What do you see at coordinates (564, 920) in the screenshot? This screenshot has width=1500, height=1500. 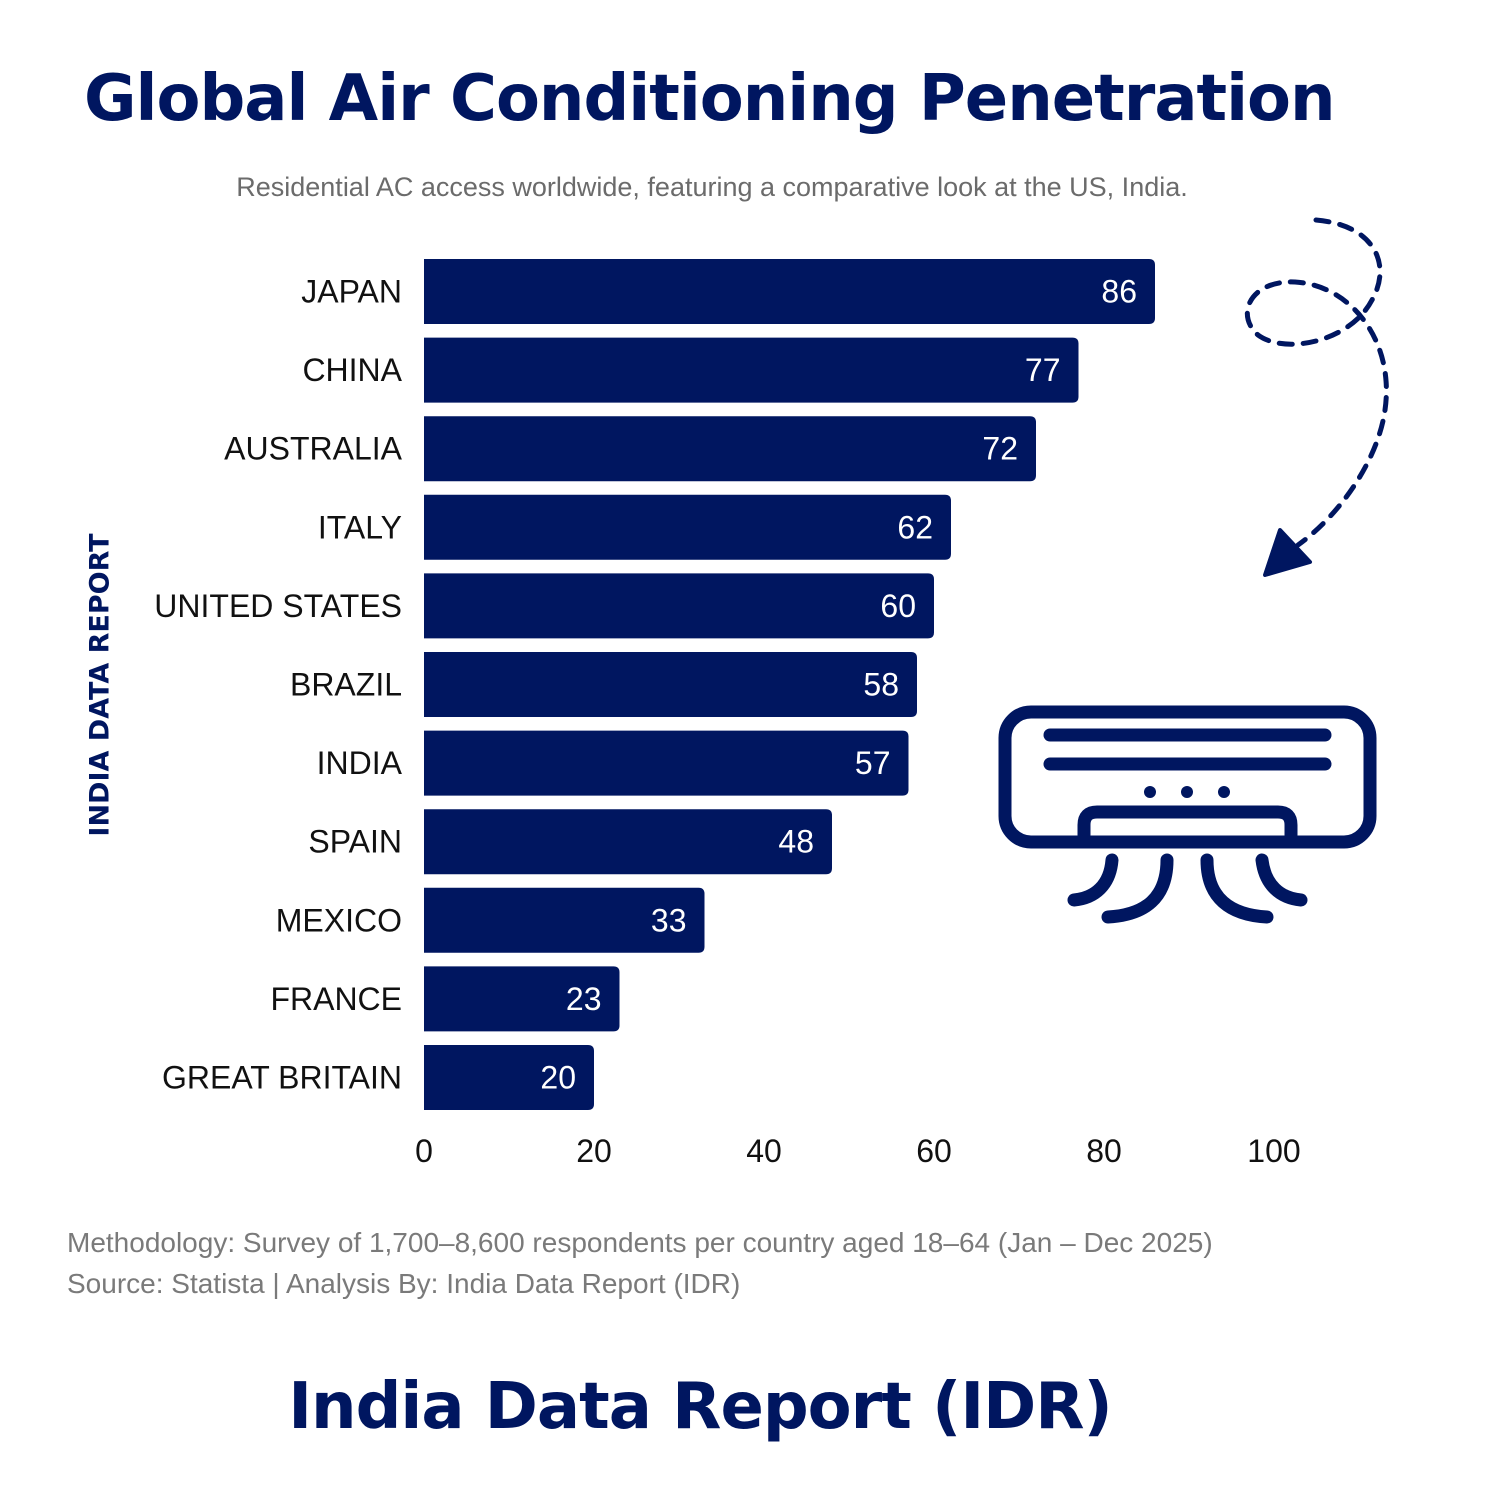 I see `bar-mexico` at bounding box center [564, 920].